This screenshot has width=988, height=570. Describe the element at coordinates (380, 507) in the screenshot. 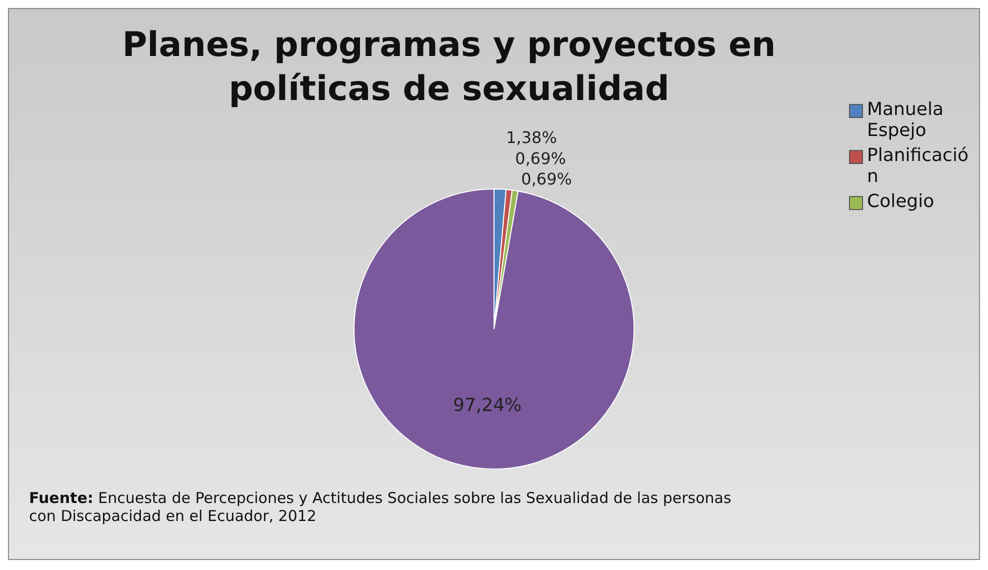

I see `source-note: Fuente: Encuesta de Percepciones y Actitudes Sociales sobre las Sexualidad de las personas con Discapacidad en el Ecuador, 2012` at that location.